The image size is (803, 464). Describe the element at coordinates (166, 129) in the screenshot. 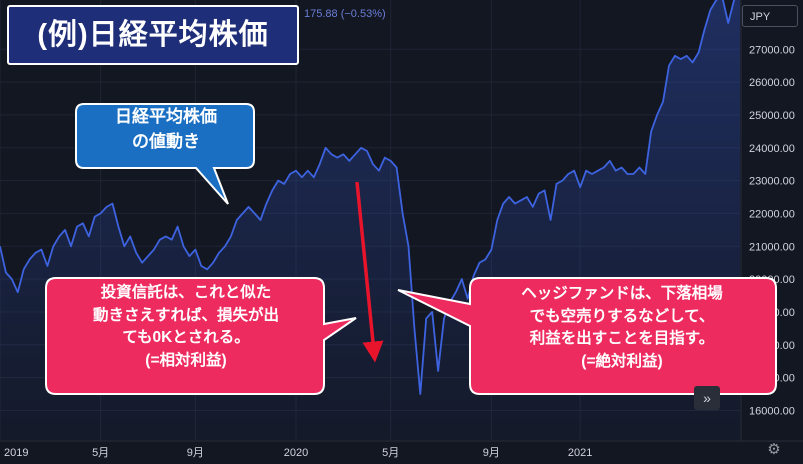

I see `callout-price-move-text: 日経平均株価 の値動き` at that location.